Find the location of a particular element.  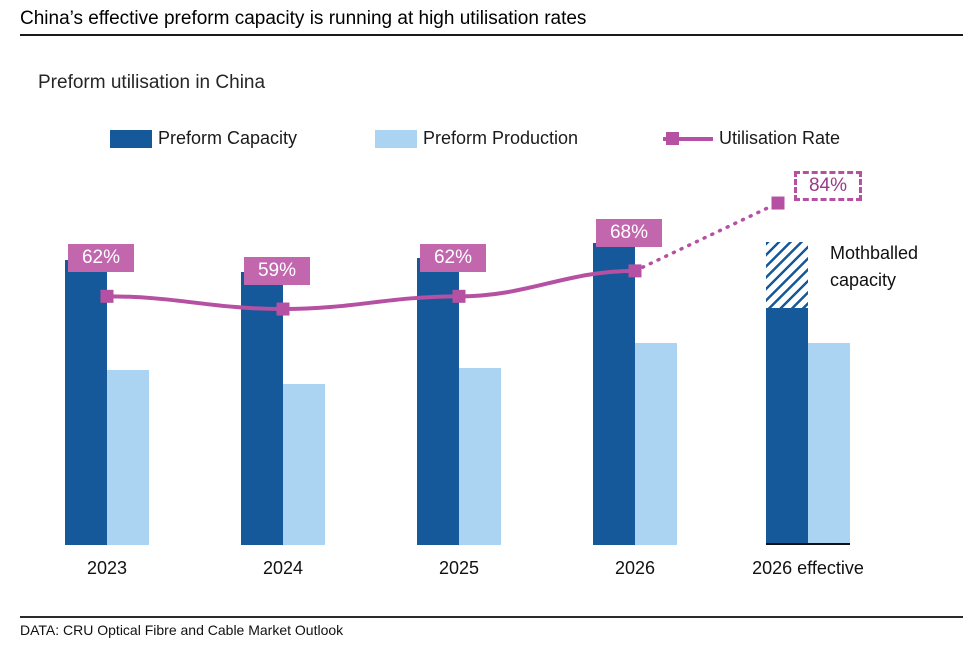

utilisation-label: 59% is located at coordinates (277, 271).